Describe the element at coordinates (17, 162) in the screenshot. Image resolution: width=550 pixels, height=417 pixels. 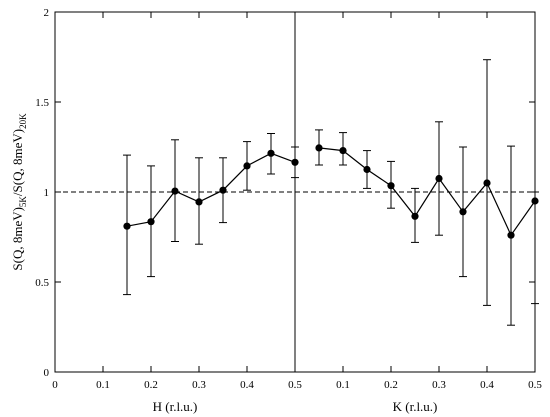
I see `y-axis-title-mid: /S(Q, 8meV)` at that location.